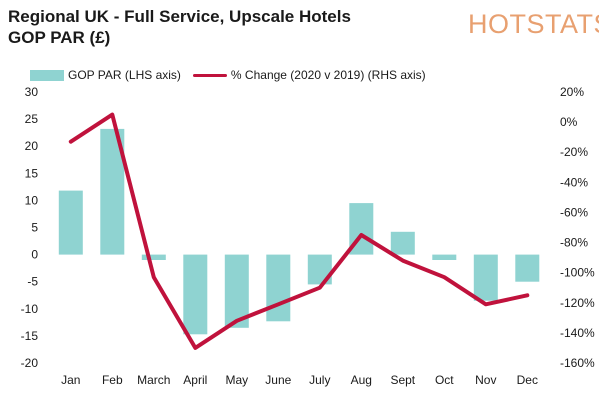 The width and height of the screenshot is (599, 401). What do you see at coordinates (30, 336) in the screenshot?
I see `left-tick-label: -15` at bounding box center [30, 336].